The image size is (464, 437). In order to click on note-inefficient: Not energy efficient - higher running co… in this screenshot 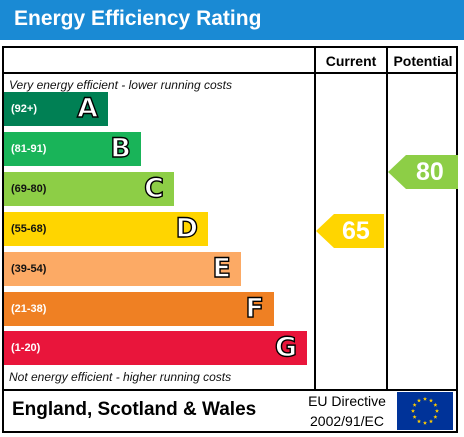, I will do `click(120, 377)`.